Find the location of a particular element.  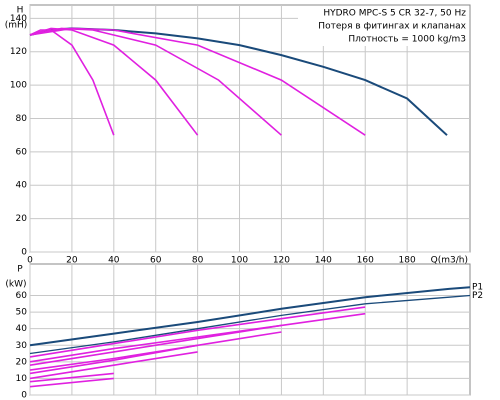

x-tick-label: 80 is located at coordinates (198, 261).